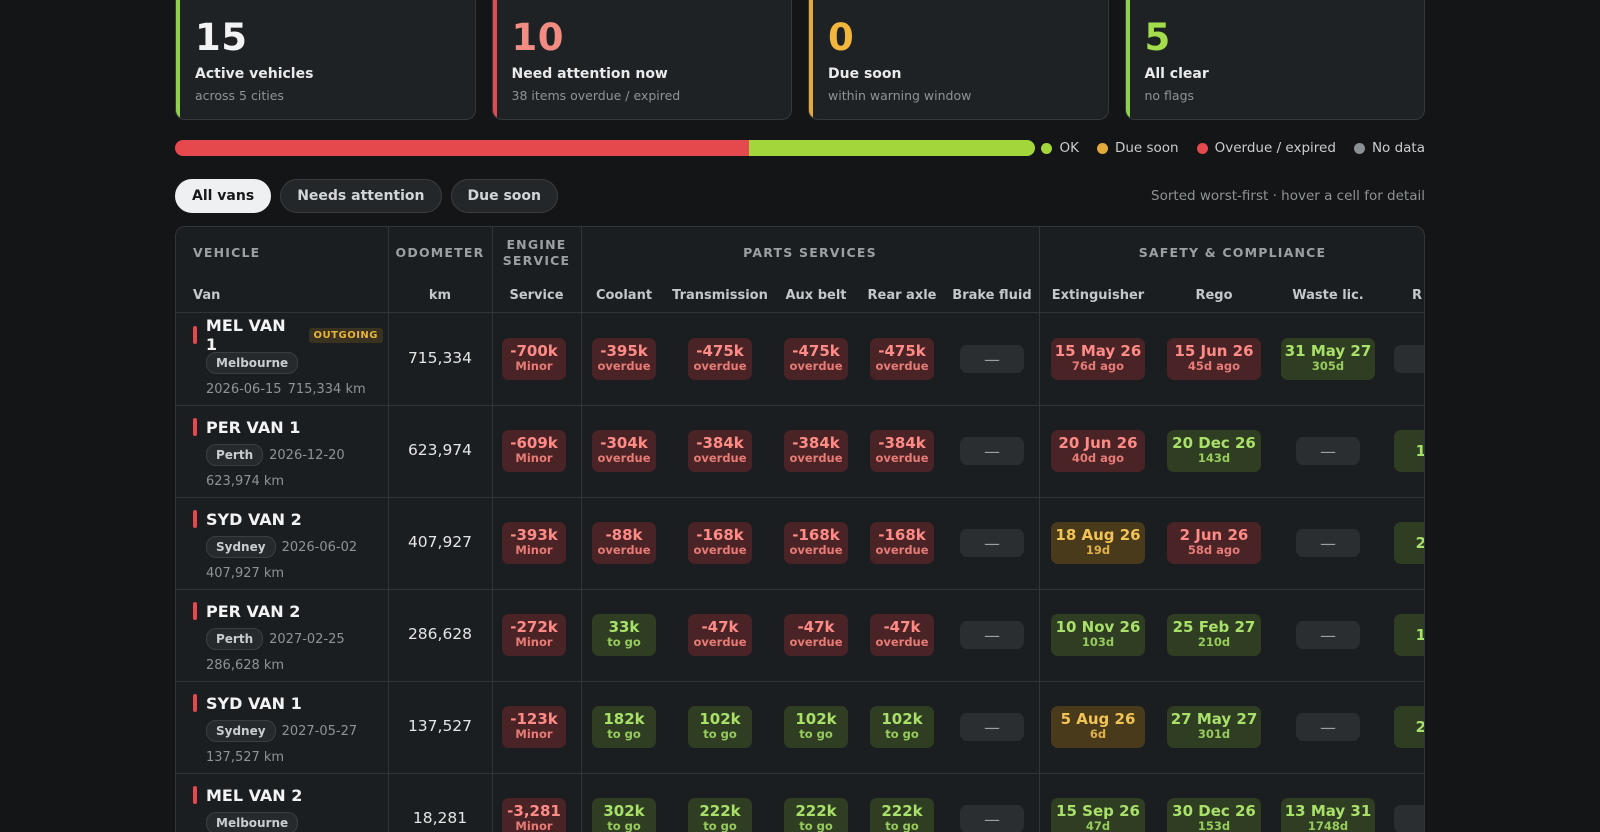  Describe the element at coordinates (504, 196) in the screenshot. I see `filter-due-soon: Due soon` at that location.